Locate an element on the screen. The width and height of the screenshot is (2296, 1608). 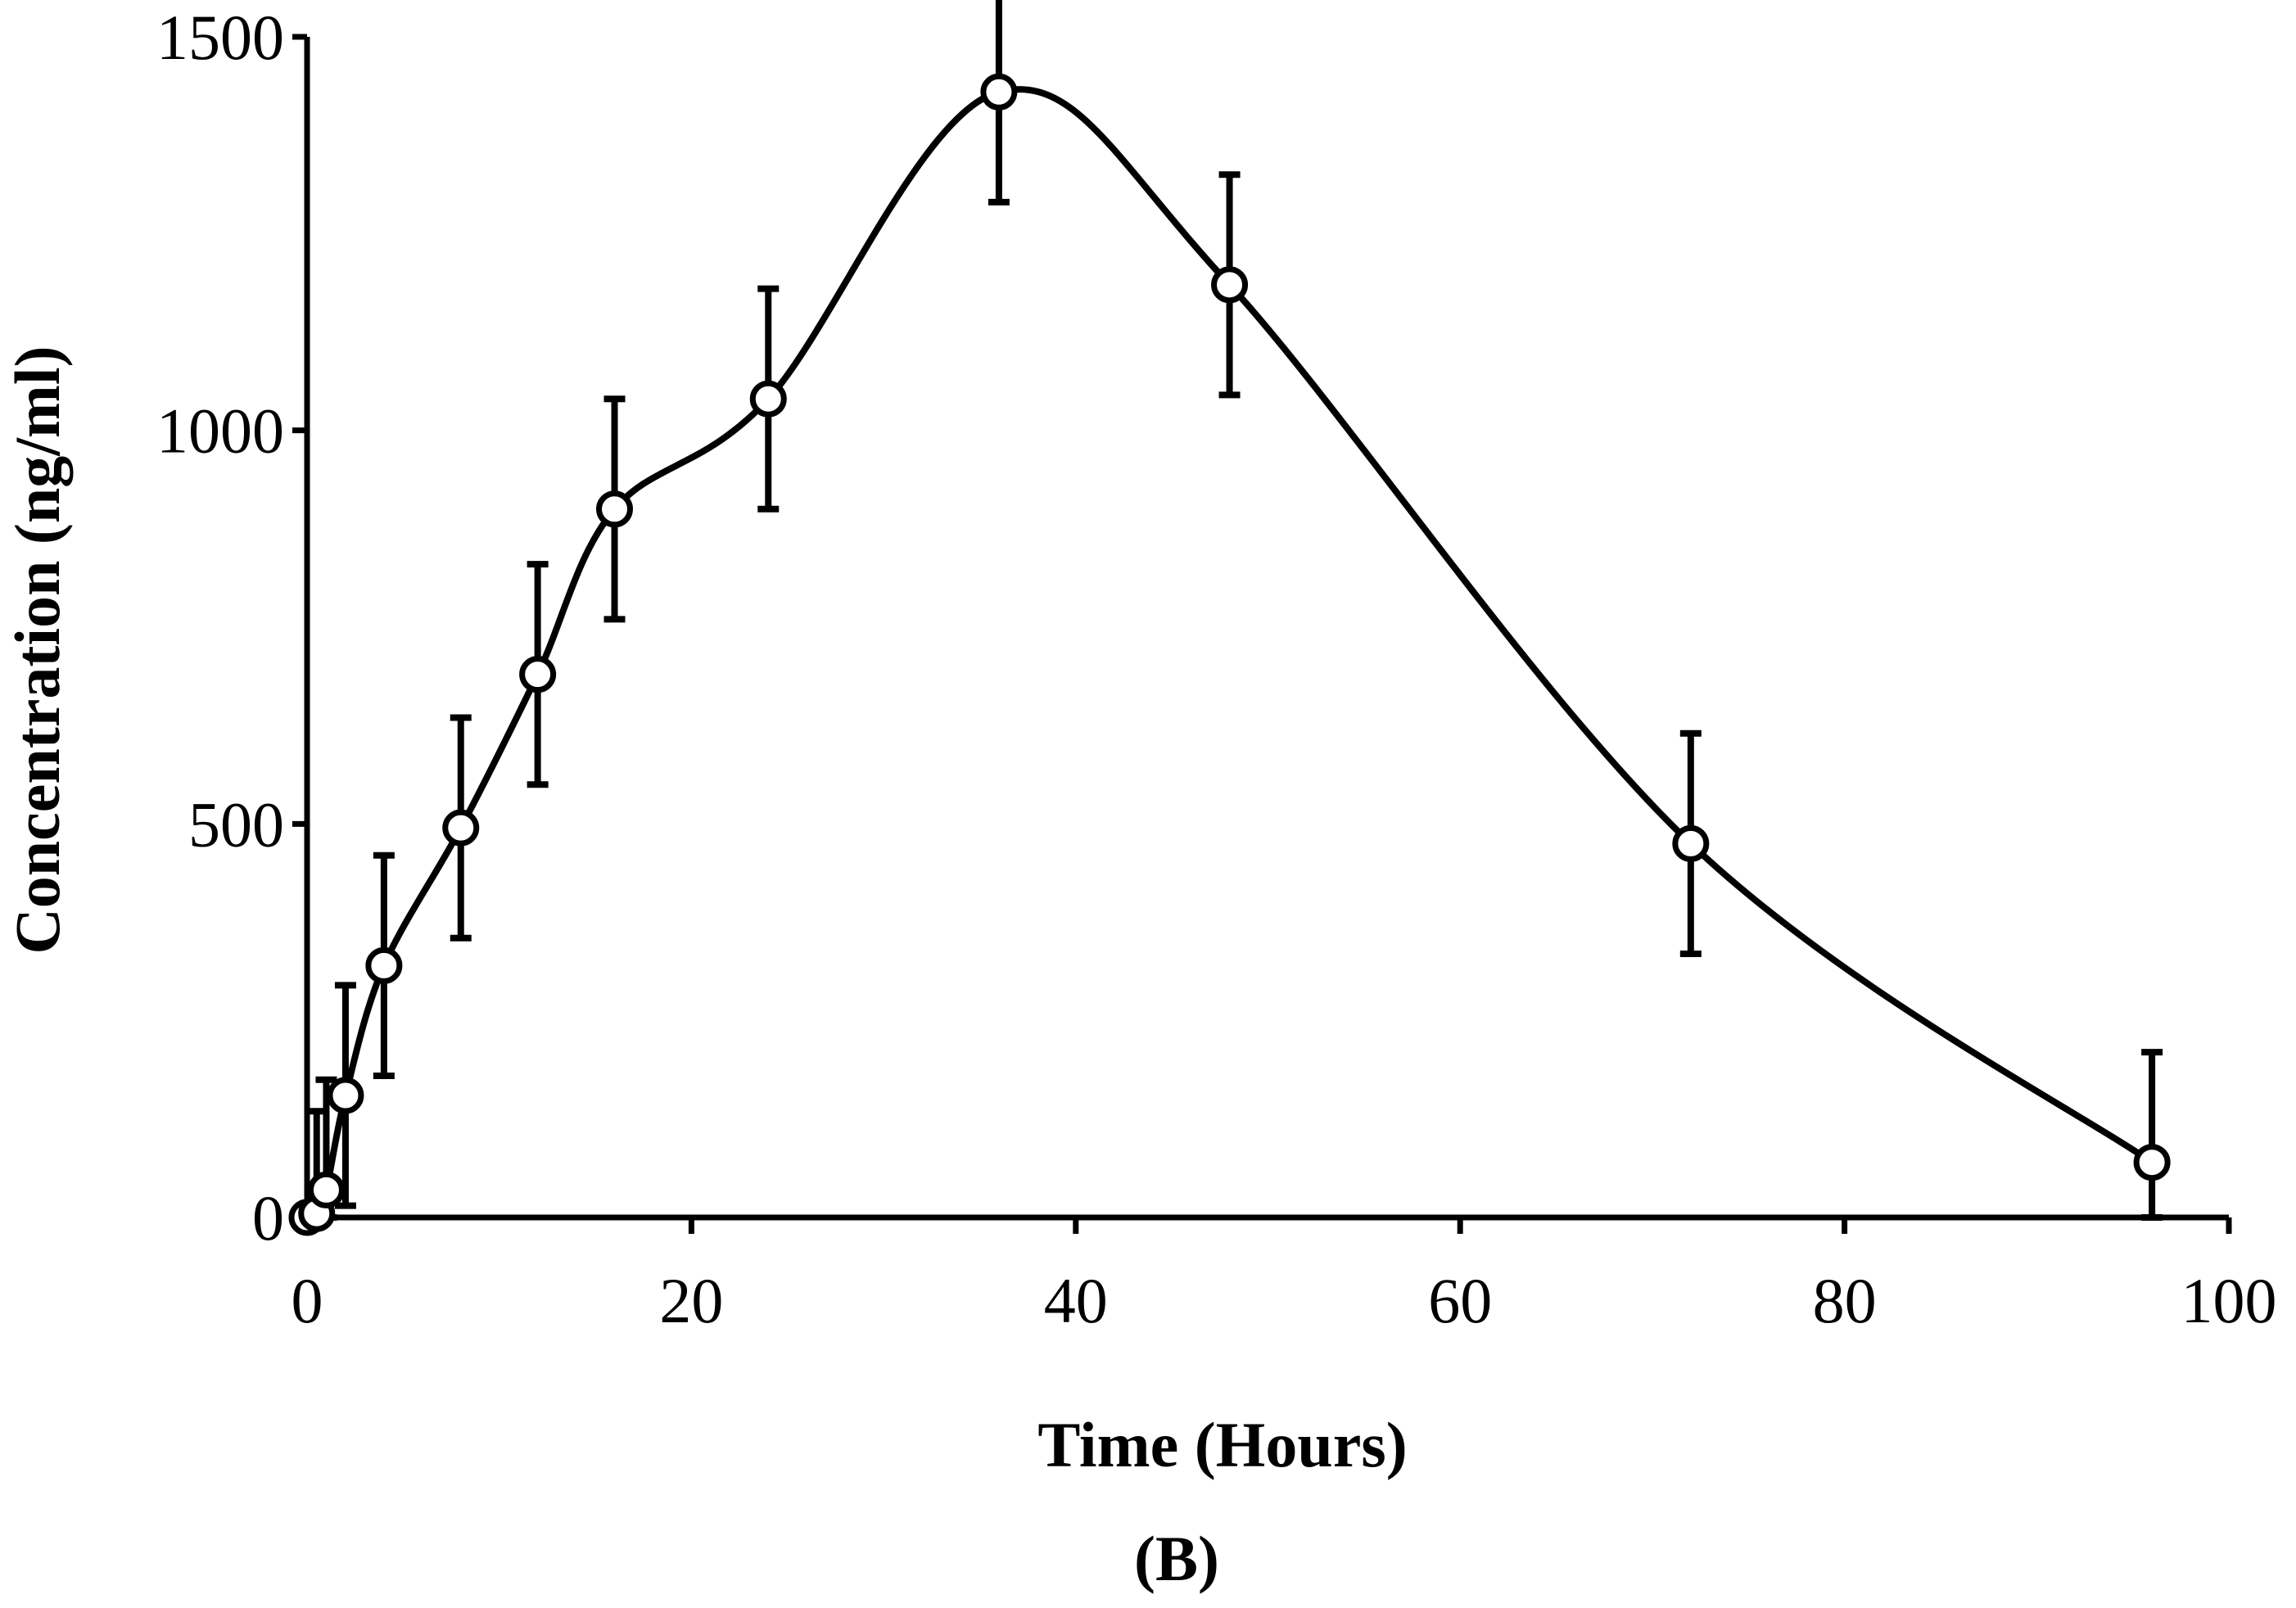
x-ticks: 0 20 40 60 80 100 is located at coordinates (1284, 1276).